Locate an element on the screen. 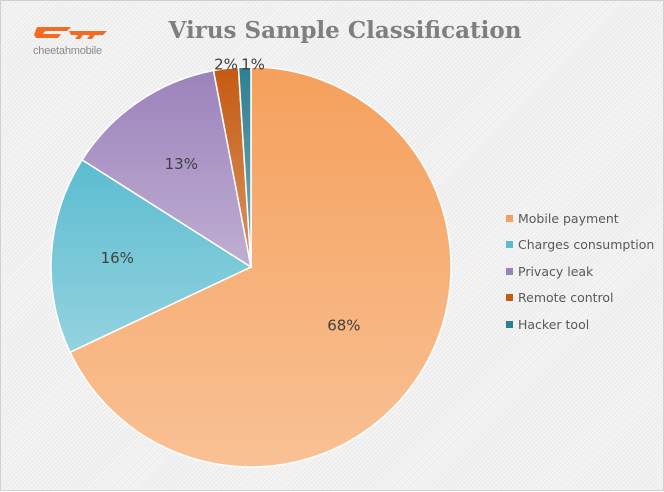 The height and width of the screenshot is (492, 664). data-label: 13% is located at coordinates (181, 164).